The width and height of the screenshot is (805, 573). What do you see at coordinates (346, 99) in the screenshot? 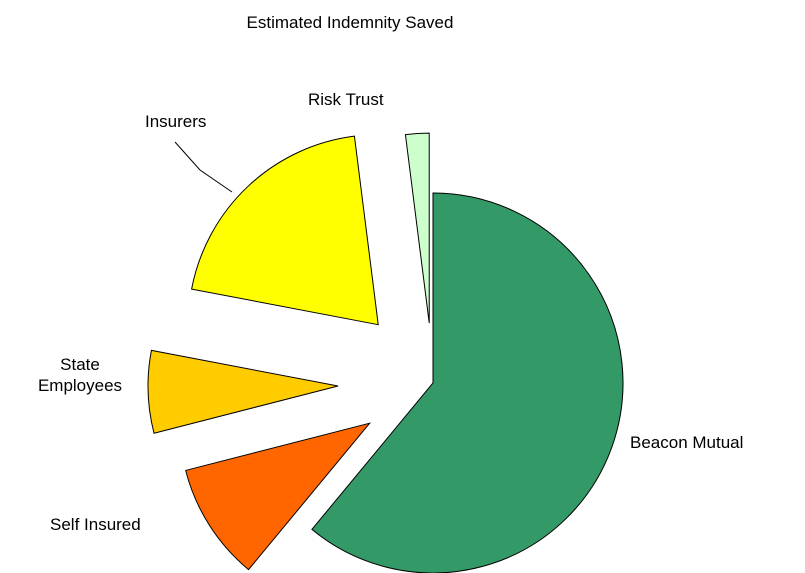
I see `slice-label: Risk Trust` at bounding box center [346, 99].